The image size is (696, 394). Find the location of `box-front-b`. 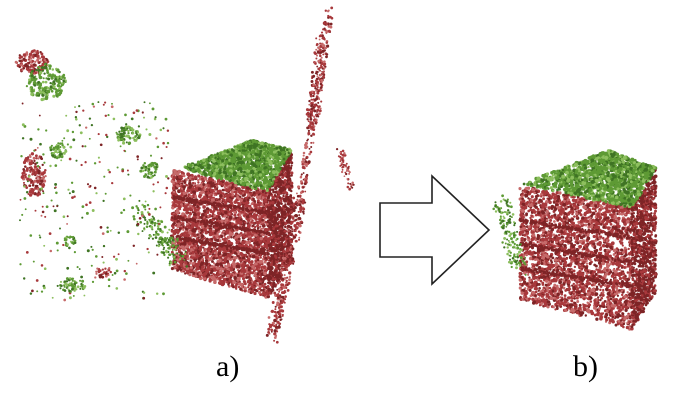

box-front-b is located at coordinates (576, 258).